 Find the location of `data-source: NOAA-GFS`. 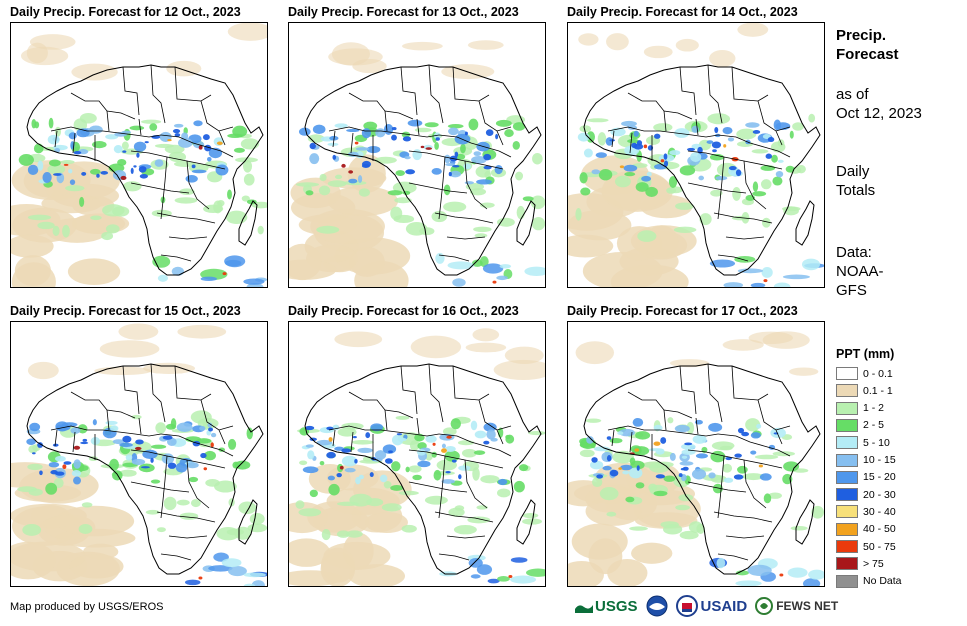

data-source: NOAA-GFS is located at coordinates (860, 281).